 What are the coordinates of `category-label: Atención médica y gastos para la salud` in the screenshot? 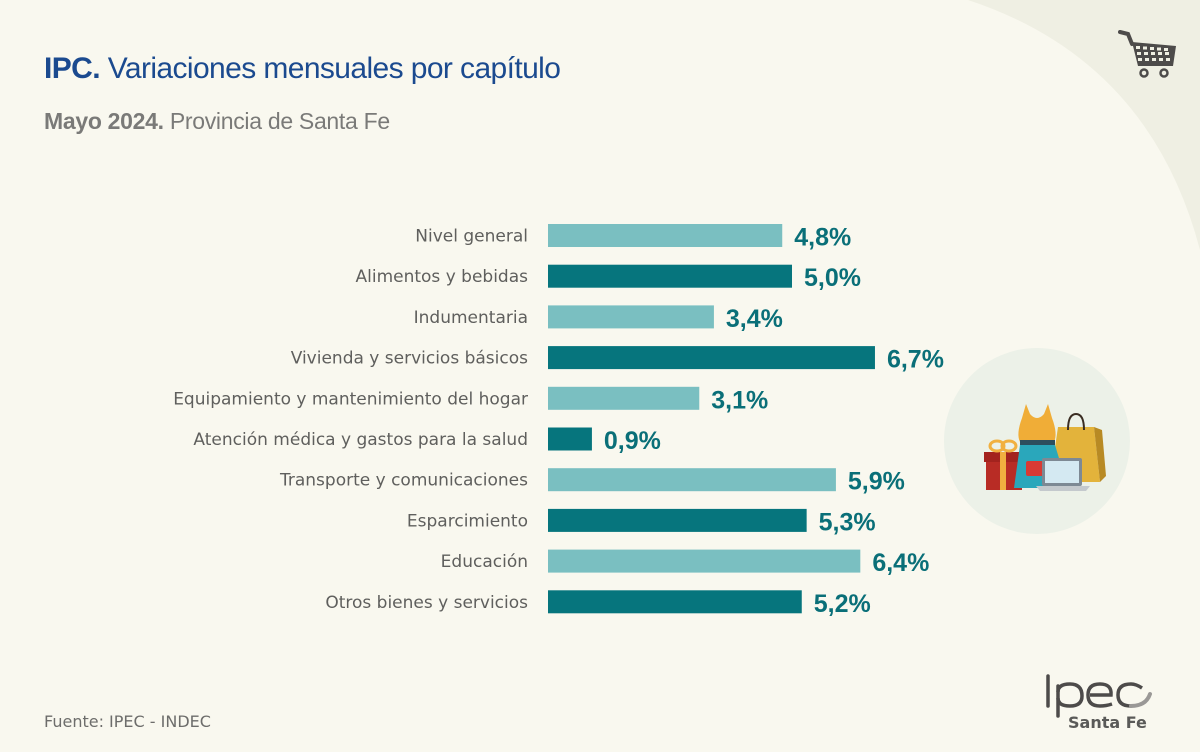 It's located at (360, 440).